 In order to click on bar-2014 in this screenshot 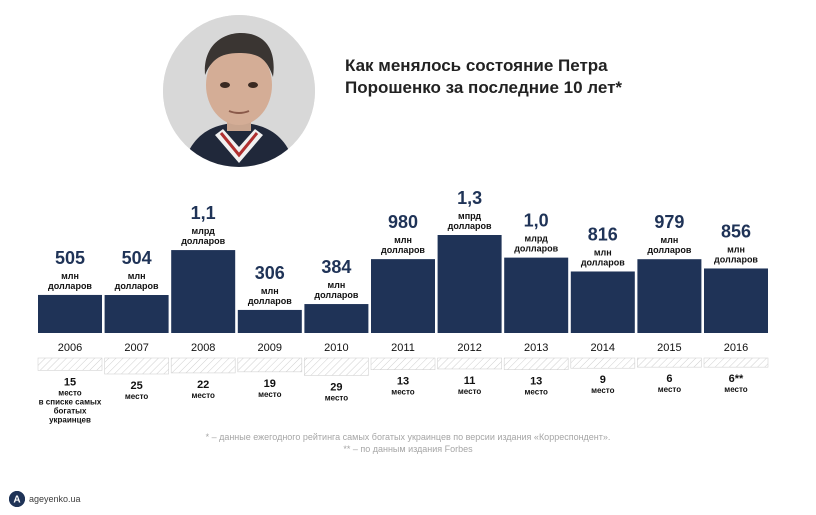, I will do `click(602, 302)`.